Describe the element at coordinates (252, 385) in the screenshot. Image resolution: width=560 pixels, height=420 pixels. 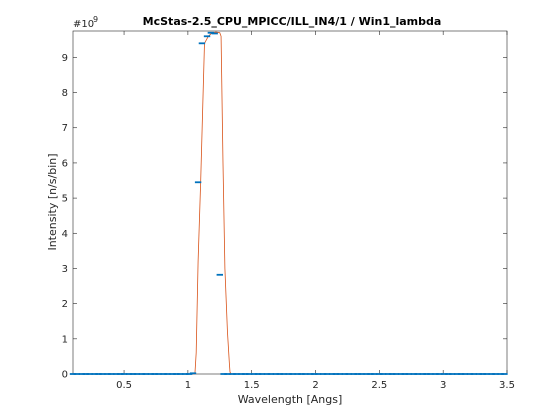
I see `x-tick-label: 1.5` at that location.